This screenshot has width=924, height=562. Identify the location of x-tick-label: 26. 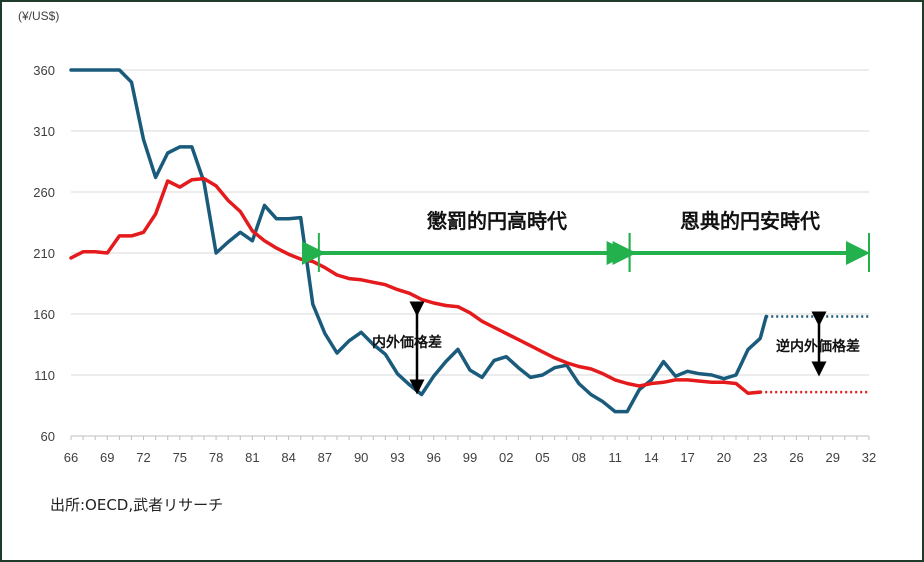
(796, 457).